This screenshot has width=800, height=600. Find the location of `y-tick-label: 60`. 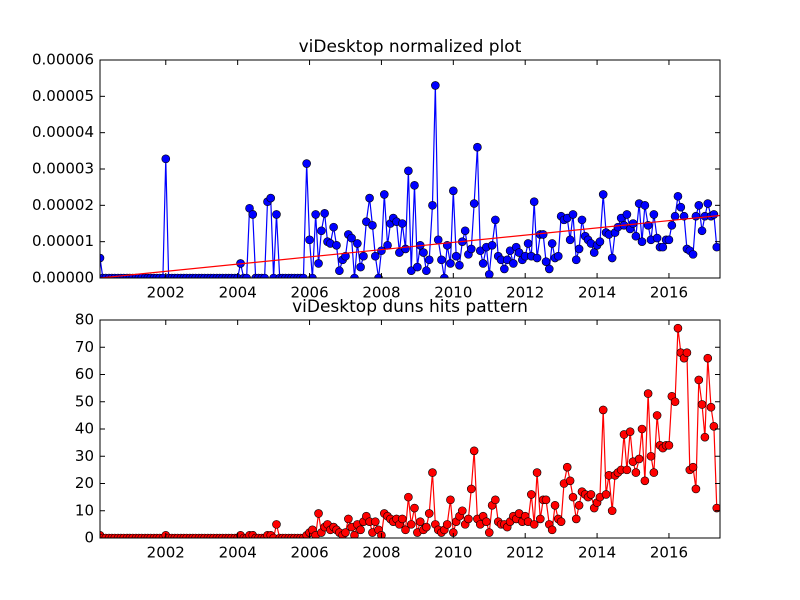

y-tick-label: 60 is located at coordinates (84, 374).